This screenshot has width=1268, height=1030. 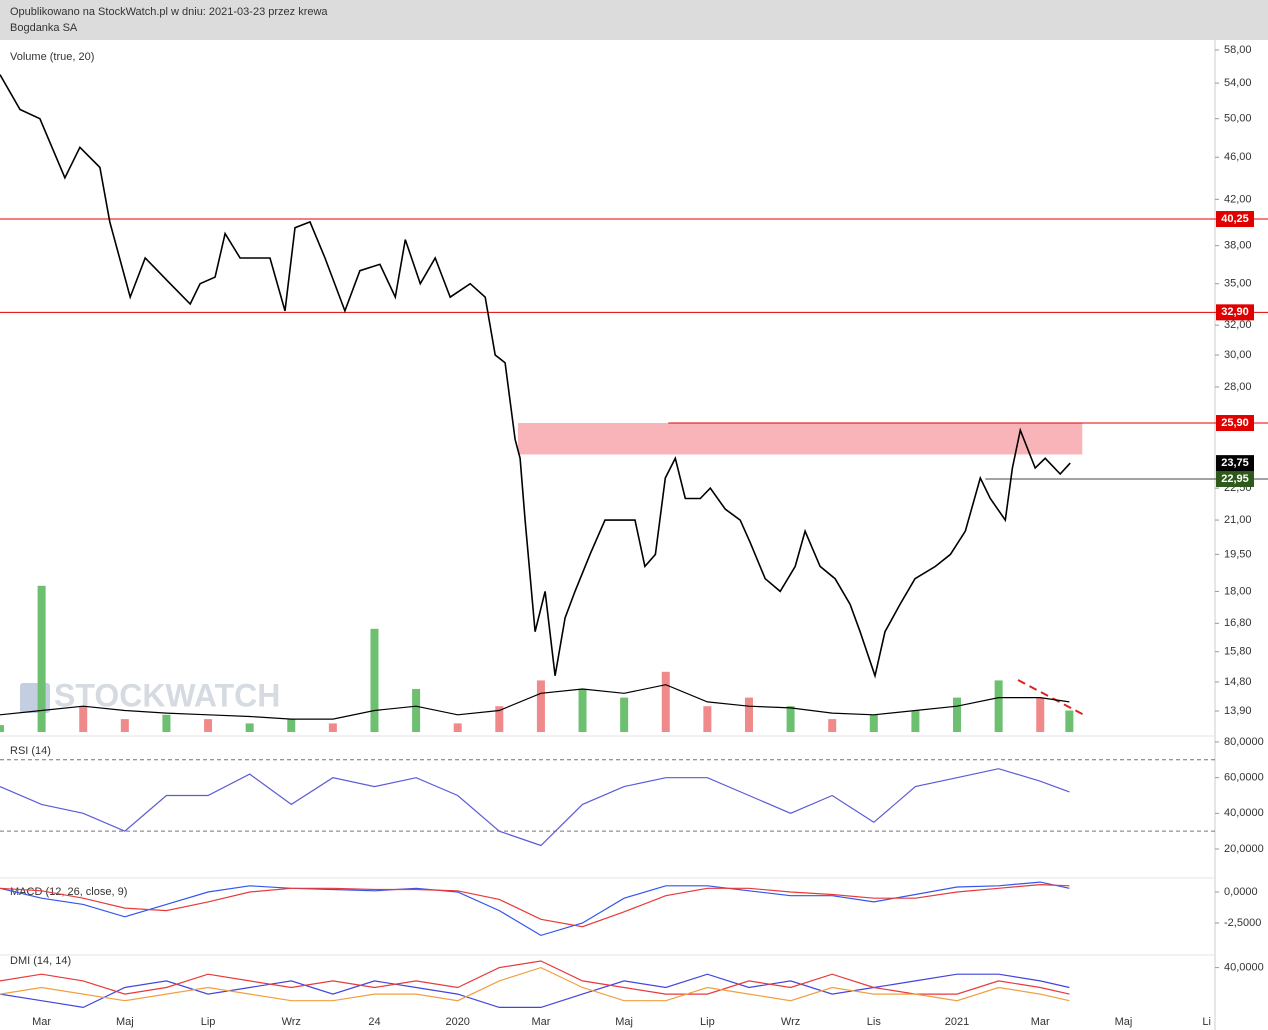 What do you see at coordinates (1241, 892) in the screenshot?
I see `y-tick-label: 0,0000` at bounding box center [1241, 892].